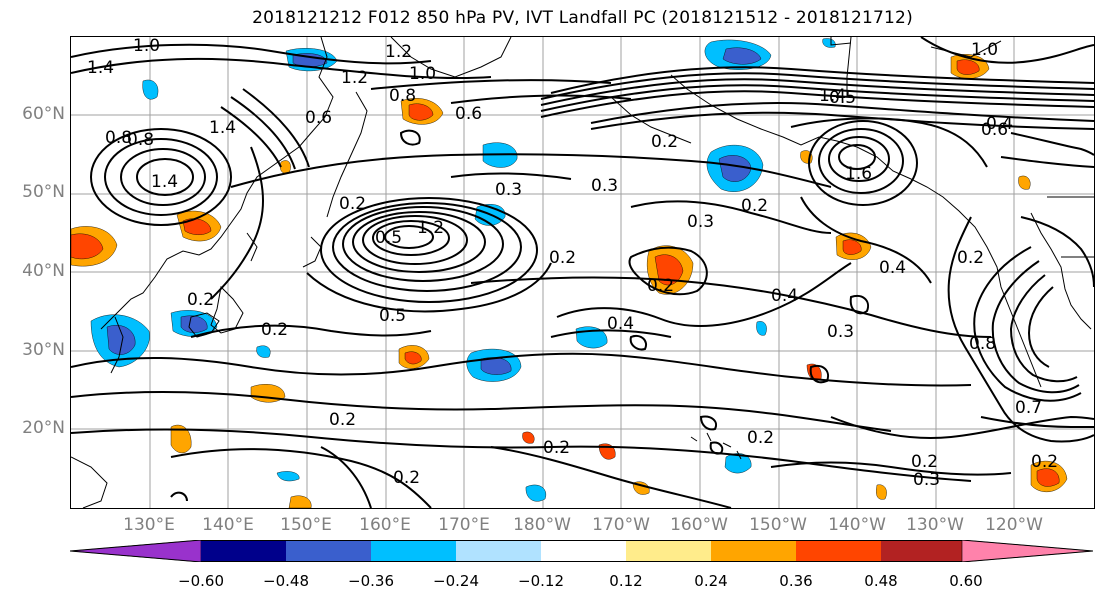 The height and width of the screenshot is (601, 1105). What do you see at coordinates (149, 525) in the screenshot?
I see `lon-label-130e: 130°E` at bounding box center [149, 525].